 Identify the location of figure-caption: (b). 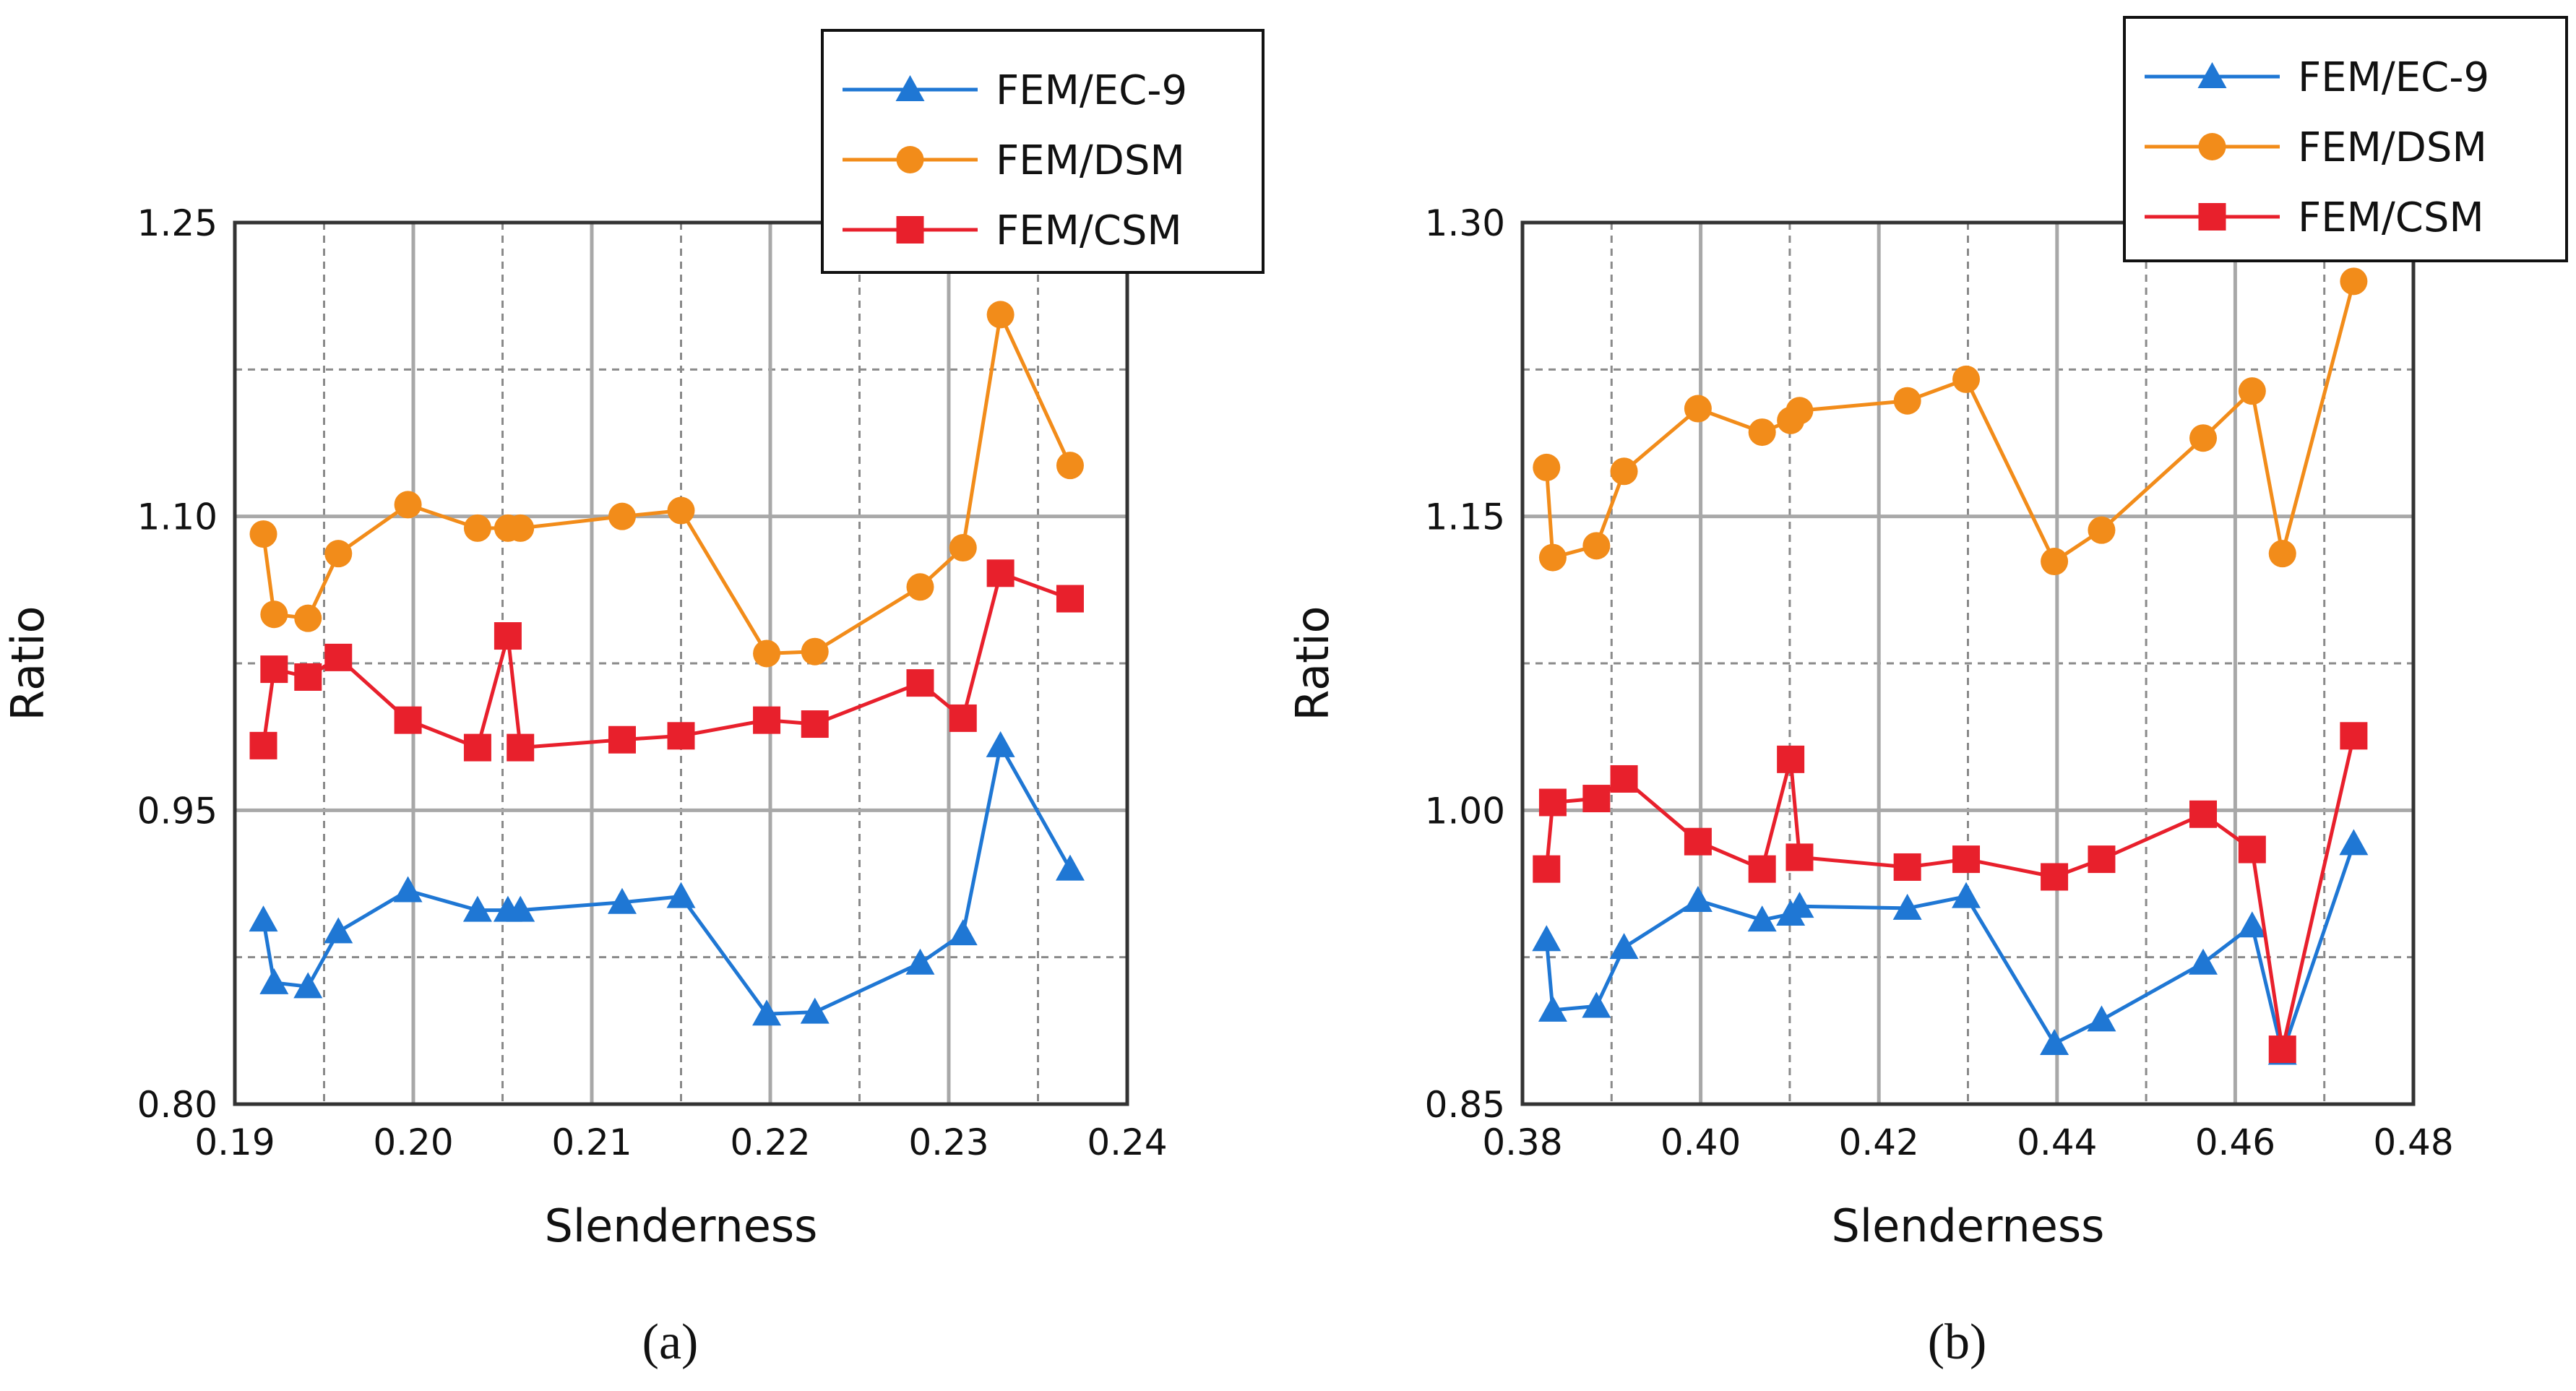
(1957, 1342).